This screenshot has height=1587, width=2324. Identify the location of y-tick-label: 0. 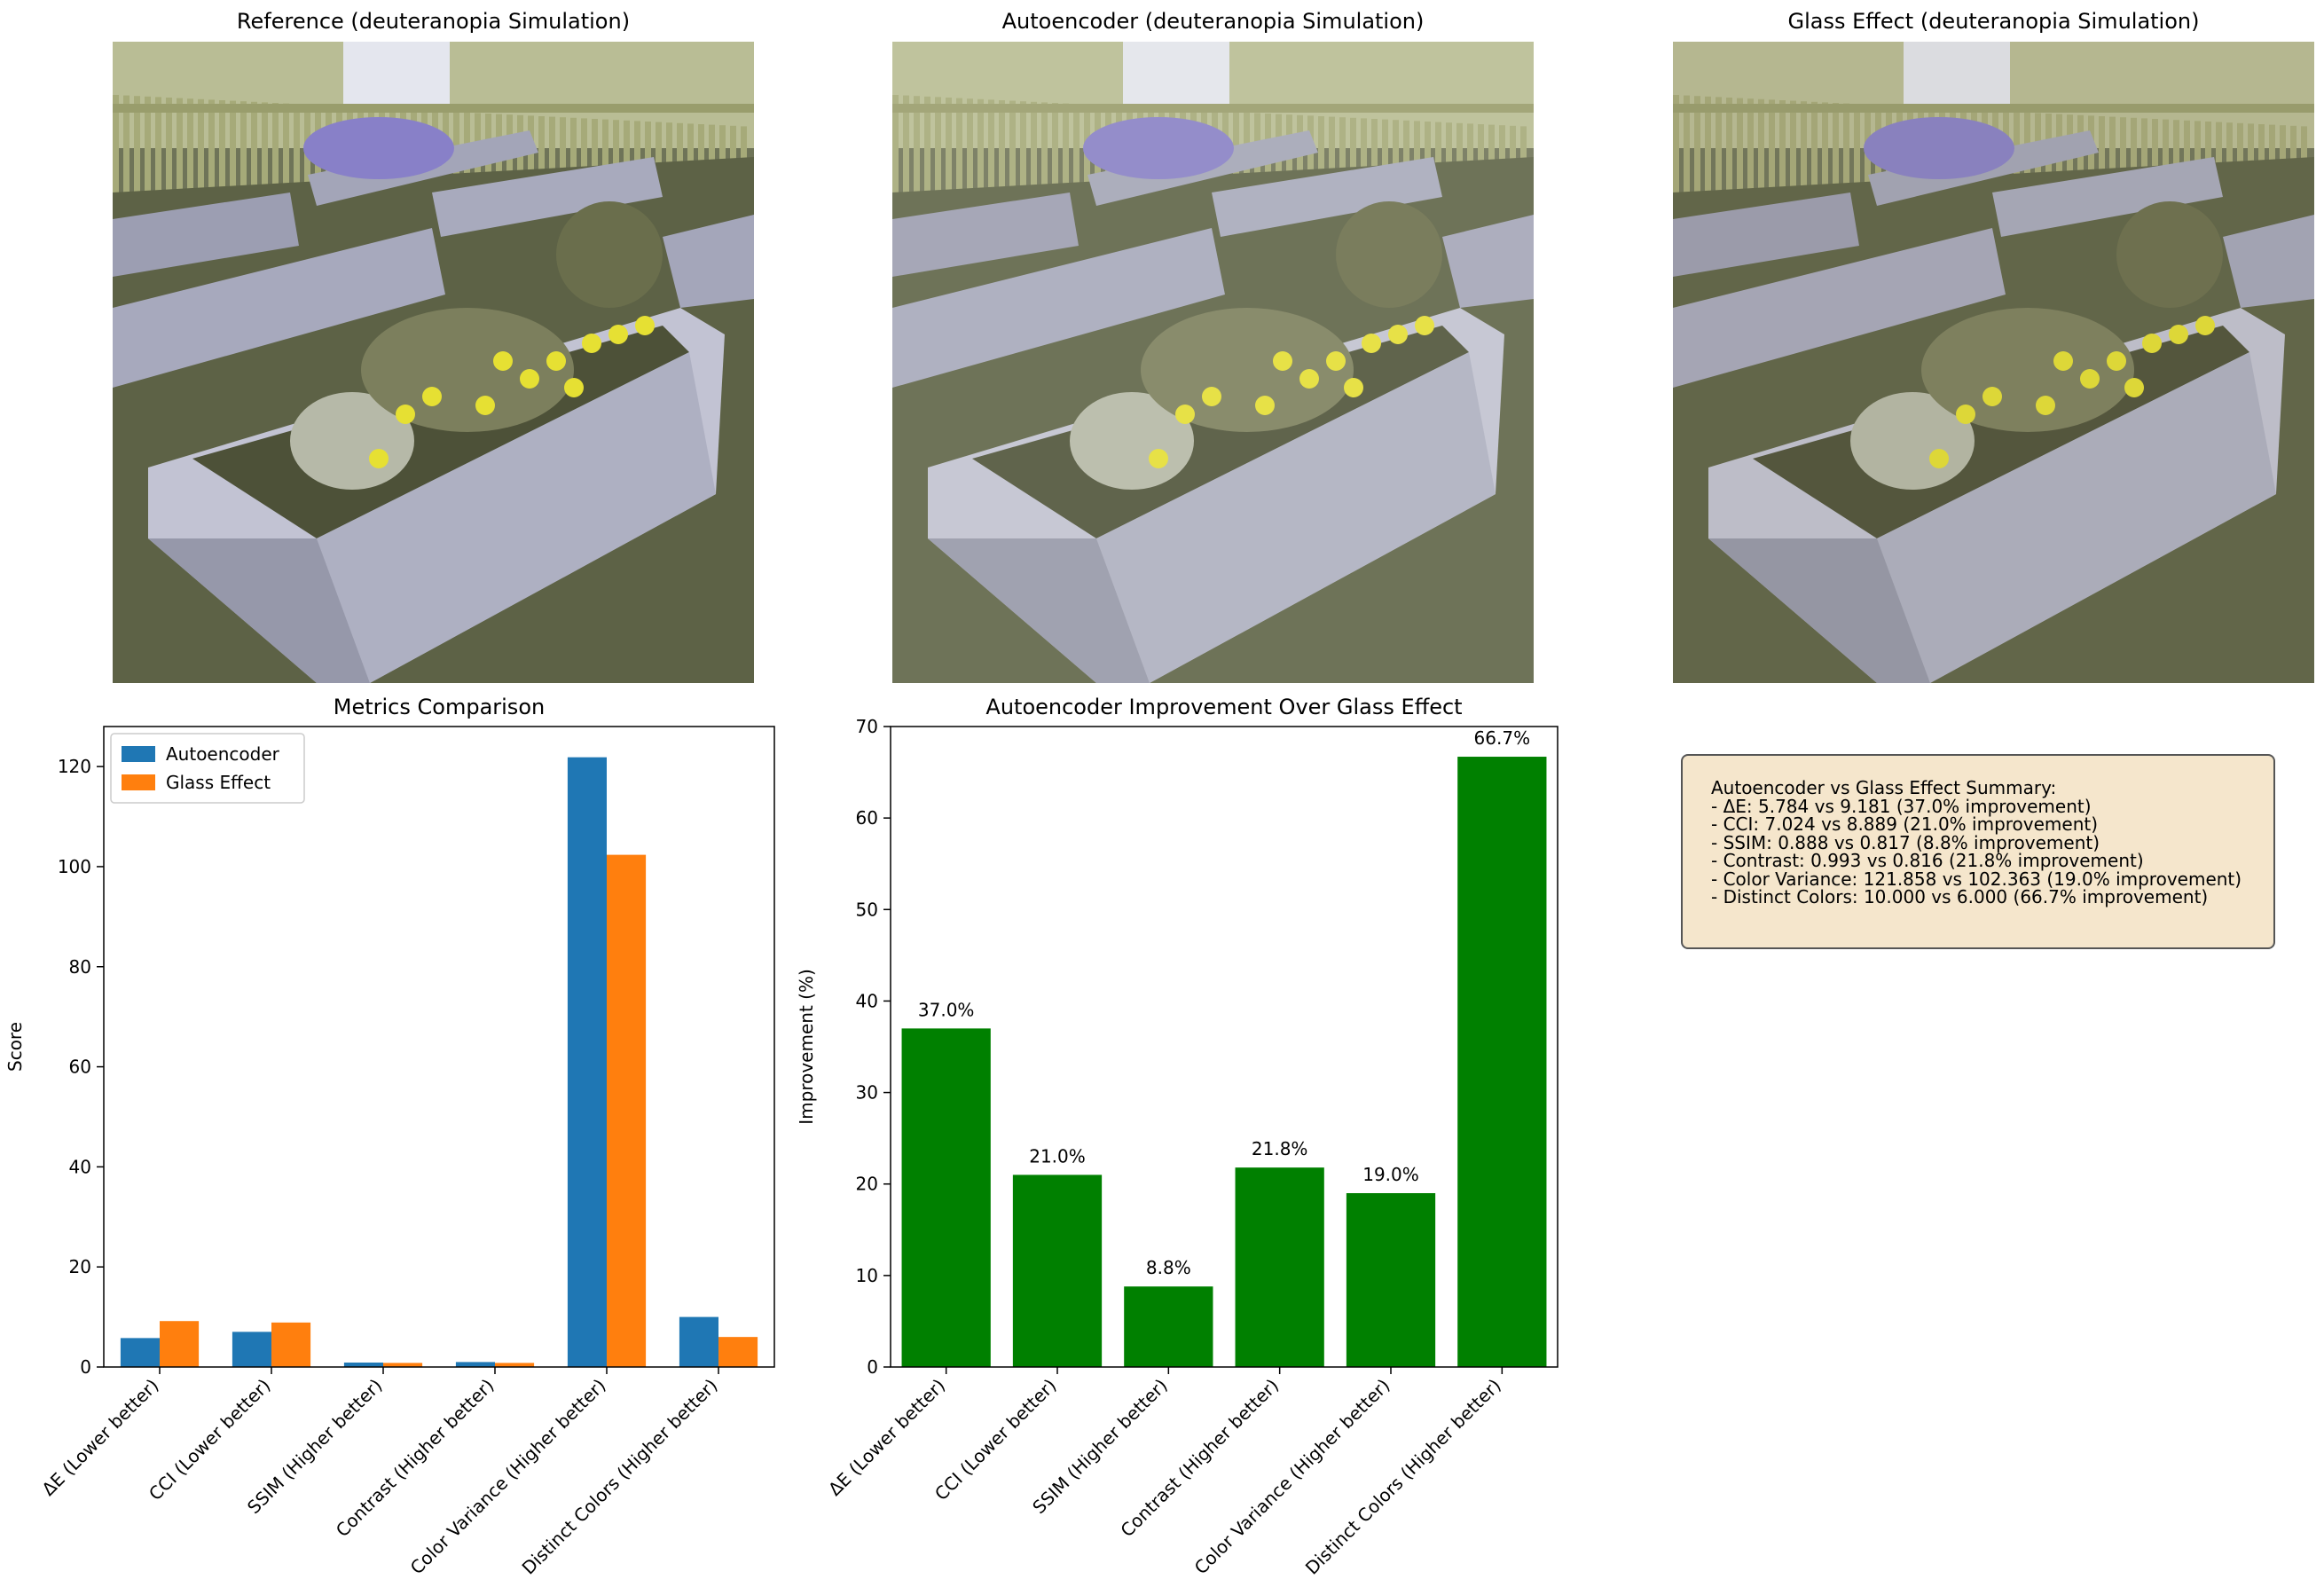
(873, 1367).